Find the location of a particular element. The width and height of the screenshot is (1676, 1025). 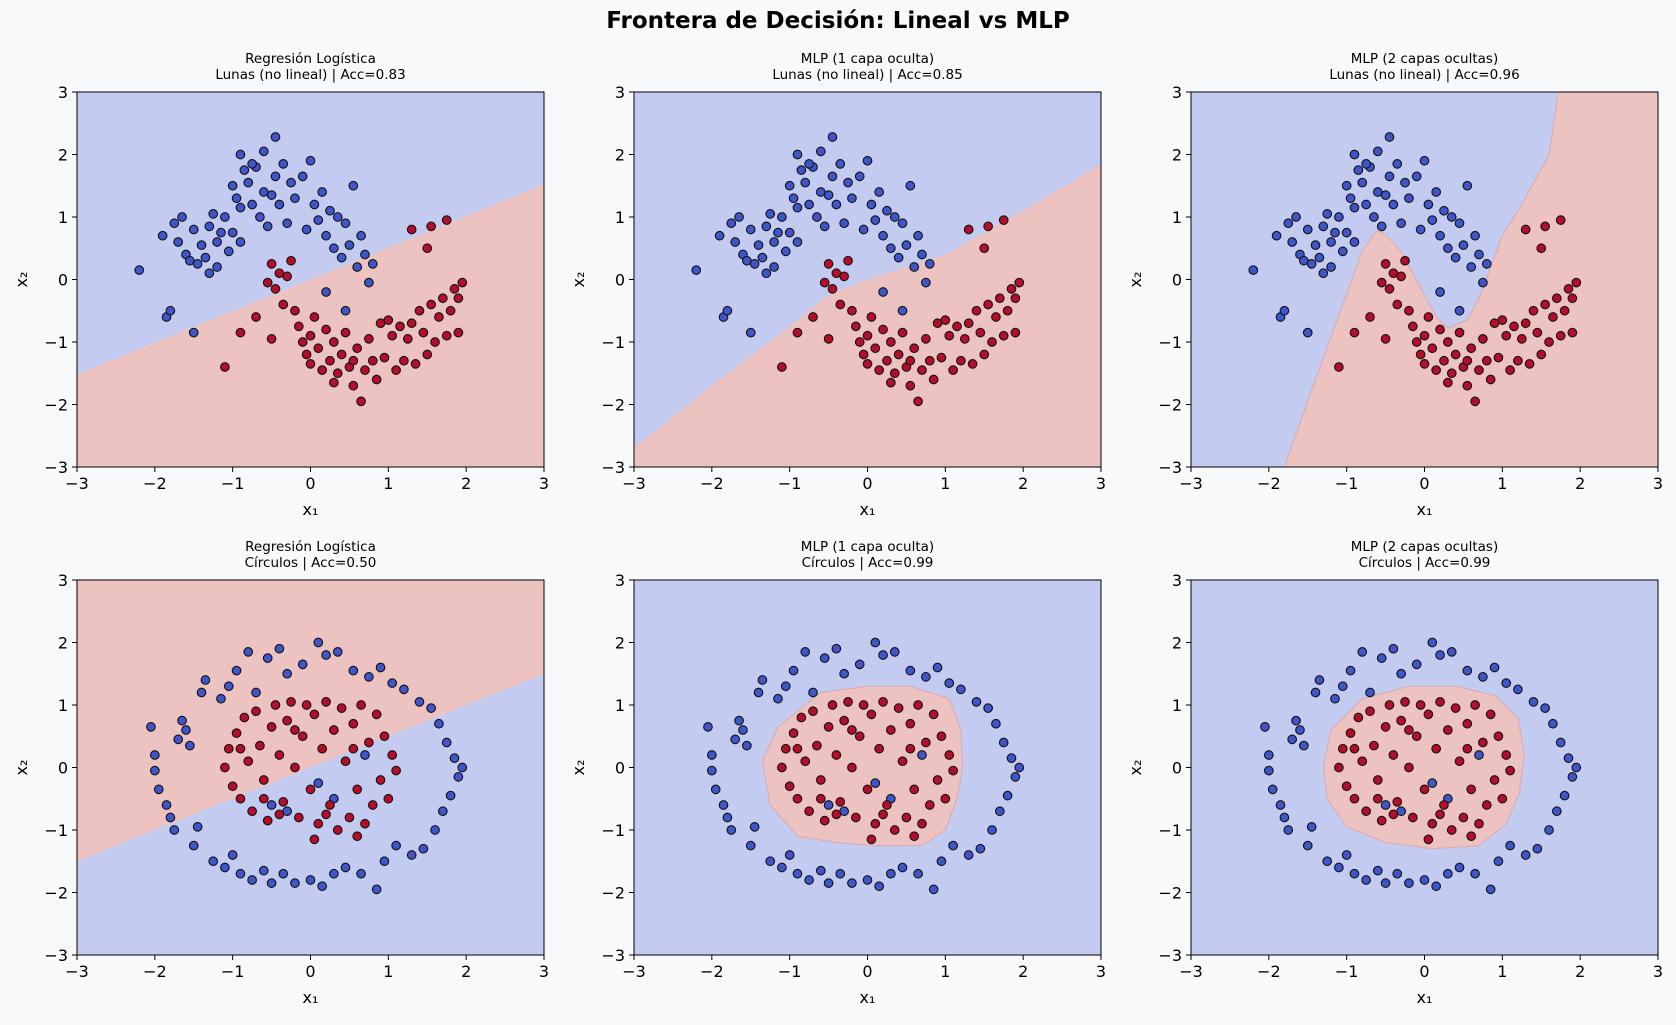

region-class1 is located at coordinates (1423, 767).